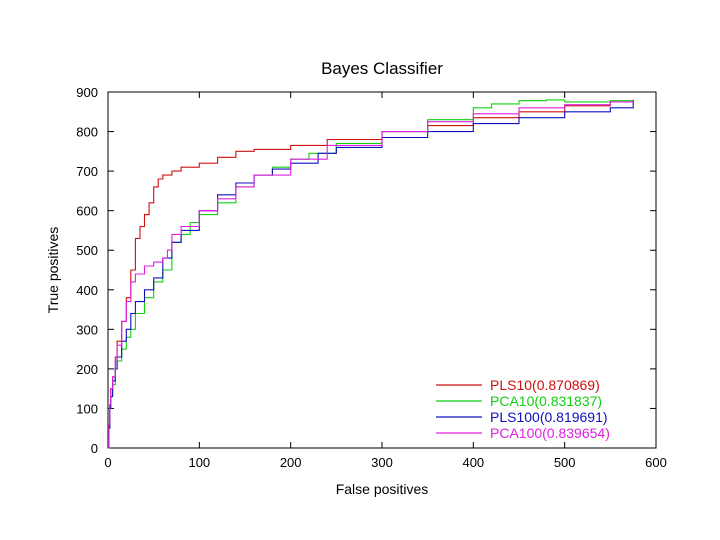 This screenshot has height=540, width=720. What do you see at coordinates (87, 290) in the screenshot?
I see `y-tick-label: 400` at bounding box center [87, 290].